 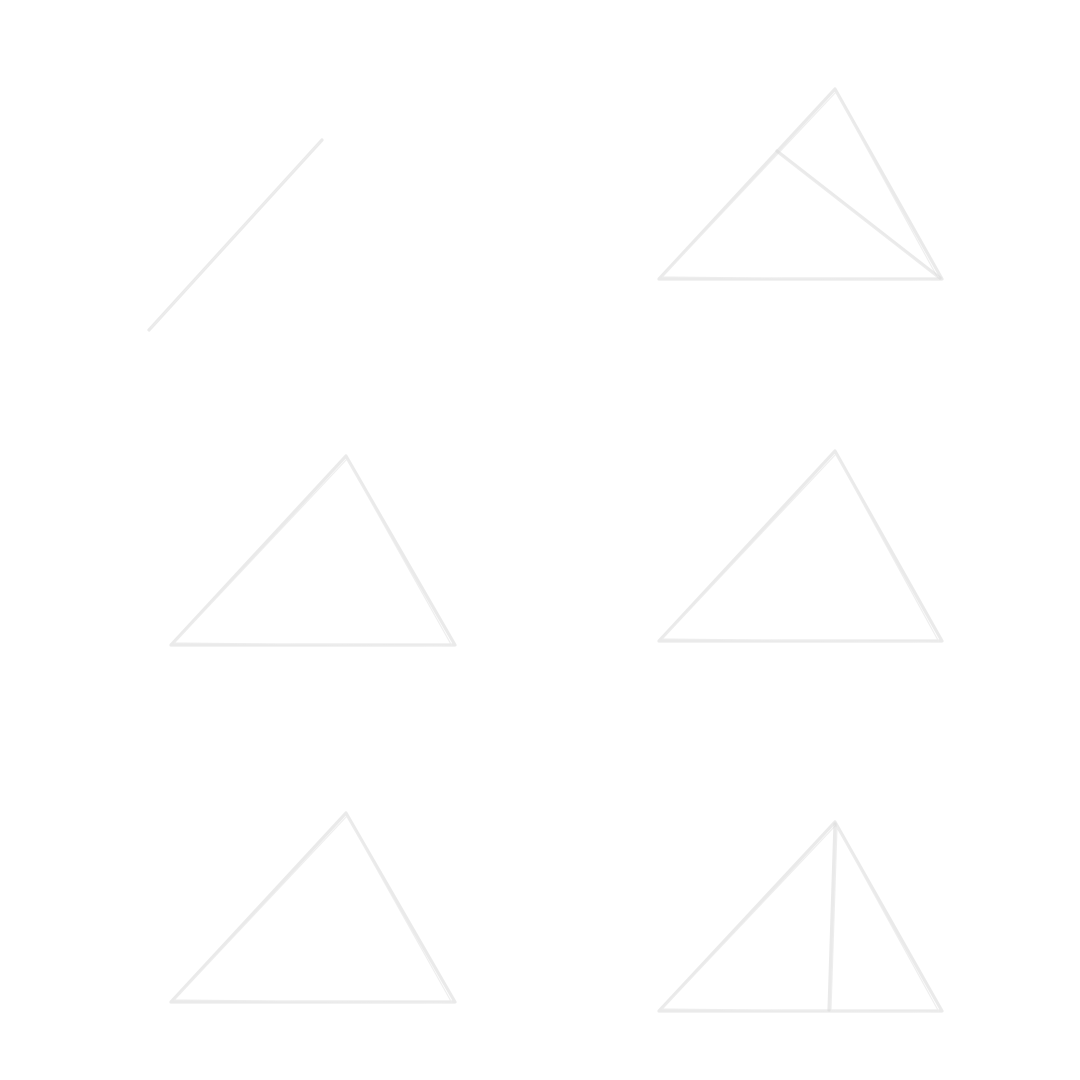 I want to click on panel-3-triangle-outline-pass, so click(x=313, y=552).